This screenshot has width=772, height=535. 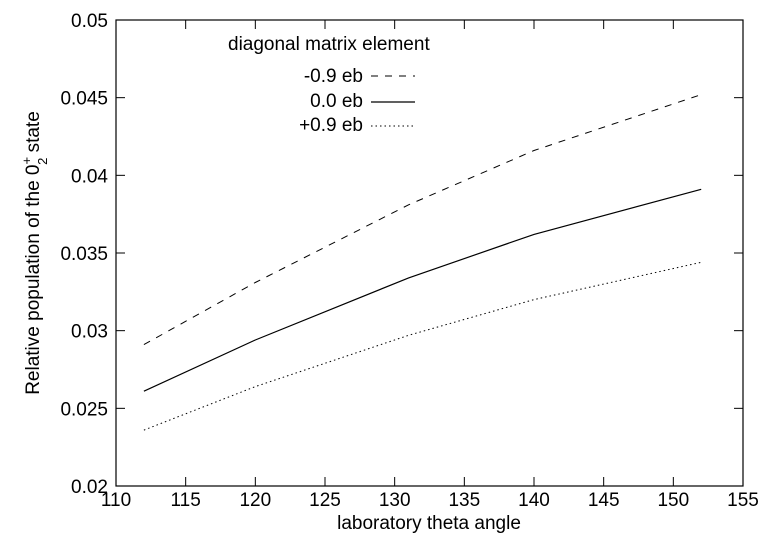 I want to click on y-tick-label: 0.035, so click(x=84, y=254).